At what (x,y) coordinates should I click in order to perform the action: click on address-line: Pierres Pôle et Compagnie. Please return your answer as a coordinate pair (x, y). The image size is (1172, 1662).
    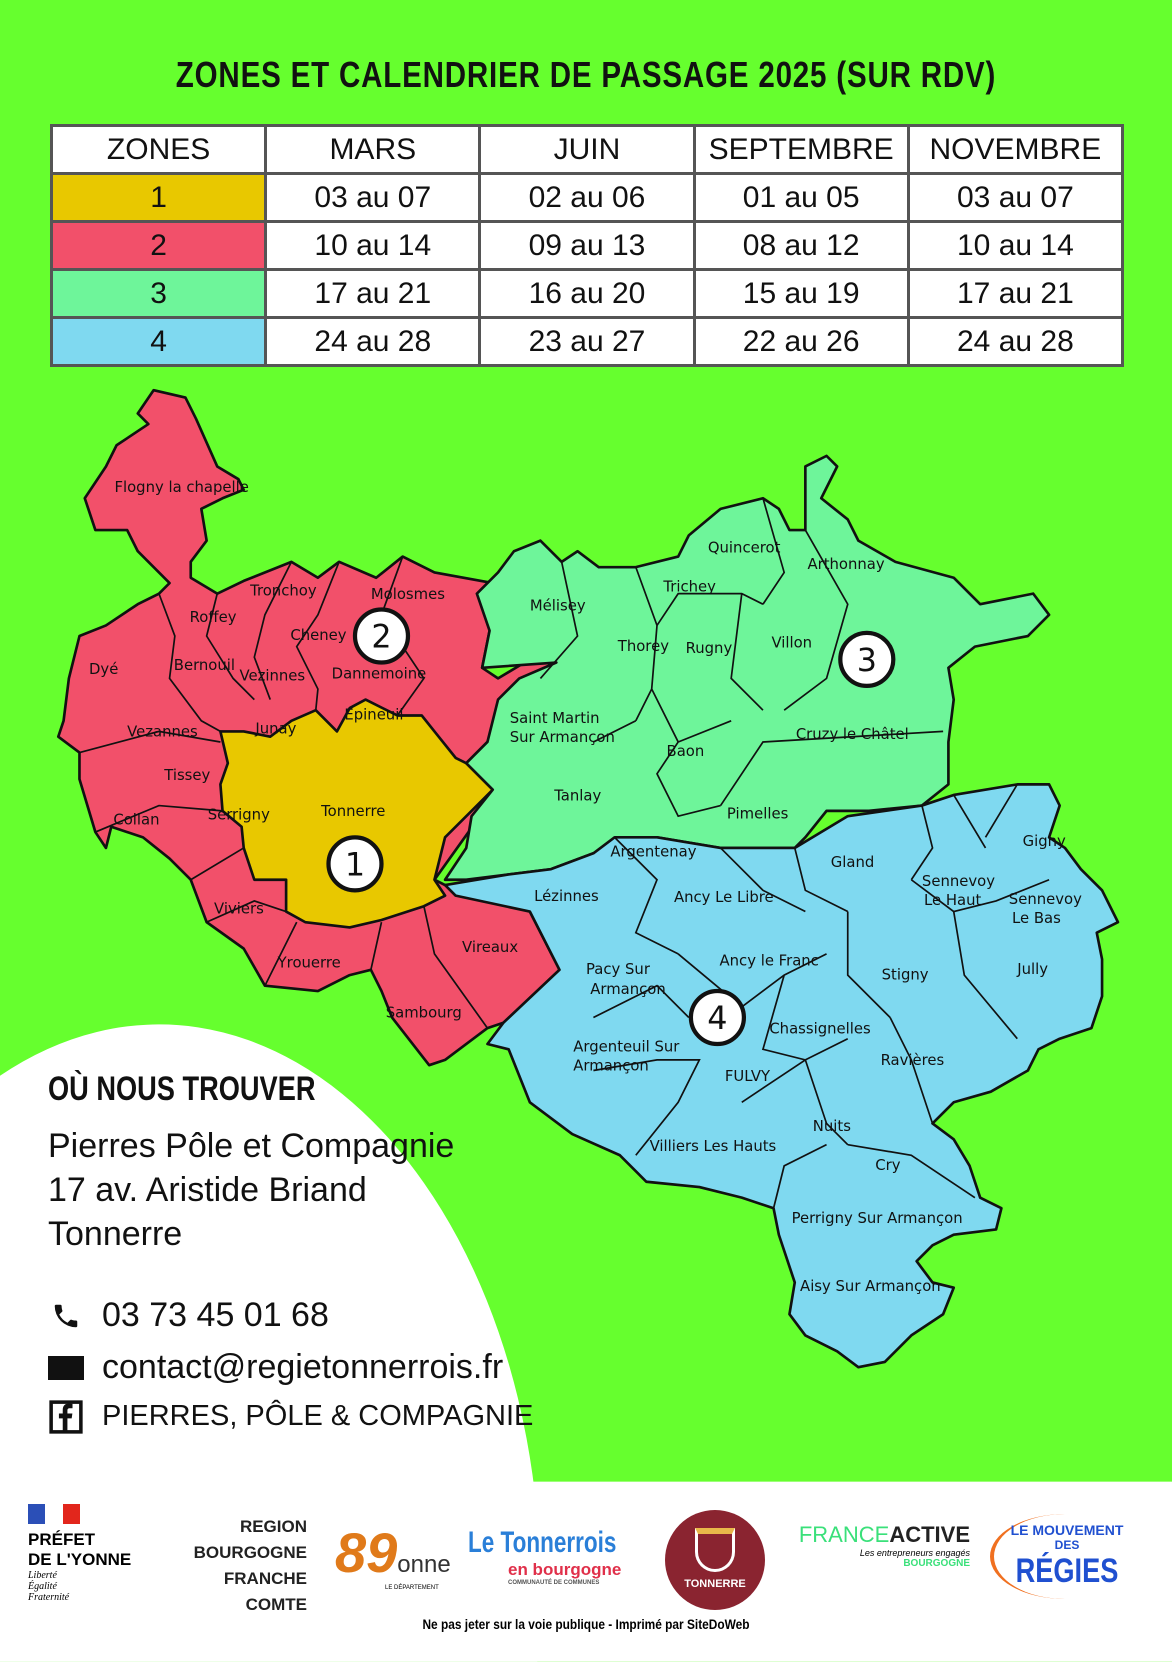
    Looking at the image, I should click on (251, 1146).